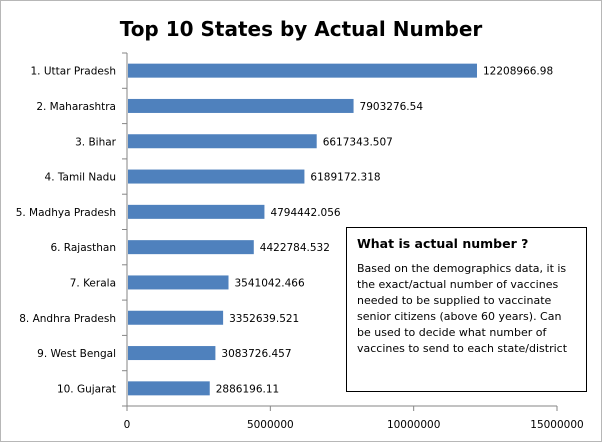 The width and height of the screenshot is (602, 442). I want to click on data-label: 4422784.532, so click(295, 248).